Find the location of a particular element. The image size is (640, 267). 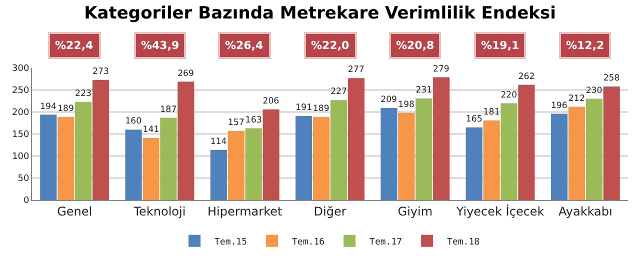

data-label: 262 is located at coordinates (526, 77).